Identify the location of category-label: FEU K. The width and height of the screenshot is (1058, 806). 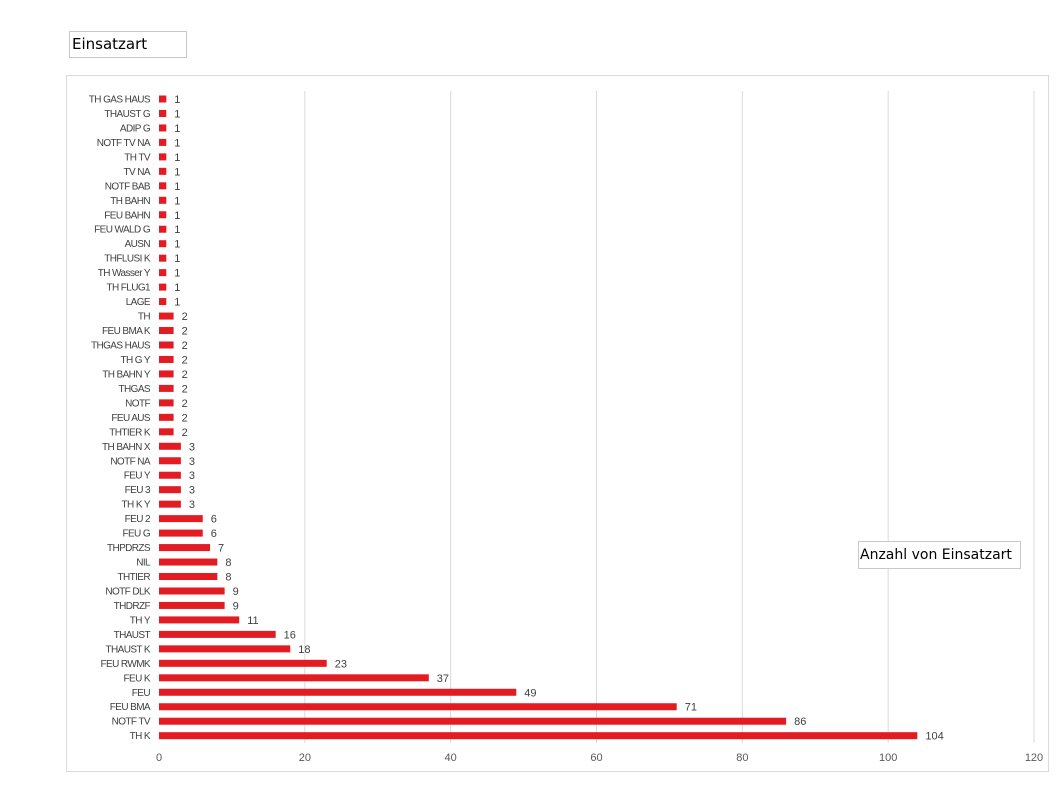
(137, 678).